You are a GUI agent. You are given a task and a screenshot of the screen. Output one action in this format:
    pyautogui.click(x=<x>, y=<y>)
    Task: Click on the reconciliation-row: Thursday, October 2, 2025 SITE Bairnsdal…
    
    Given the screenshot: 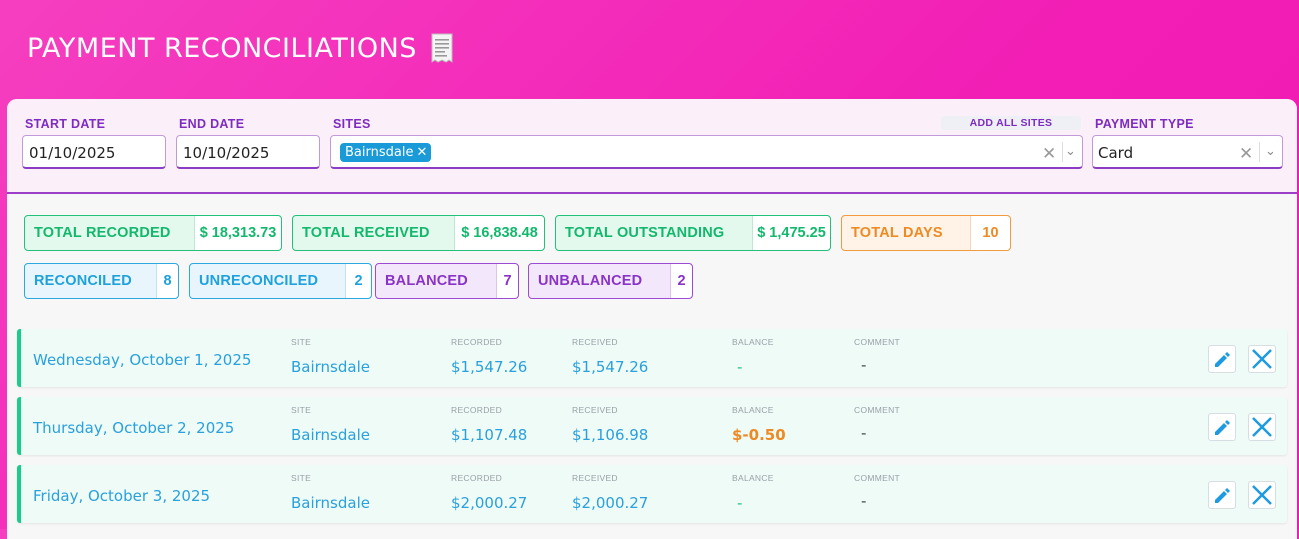 What is the action you would take?
    pyautogui.click(x=652, y=426)
    